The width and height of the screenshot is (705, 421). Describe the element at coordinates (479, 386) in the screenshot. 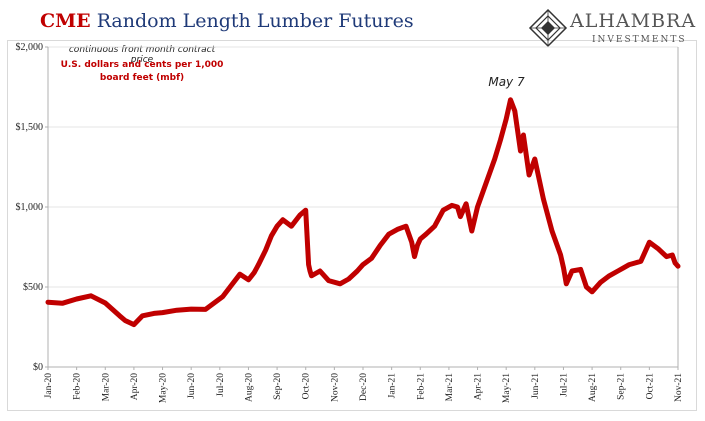

I see `x-tick-label: Apr-21` at that location.